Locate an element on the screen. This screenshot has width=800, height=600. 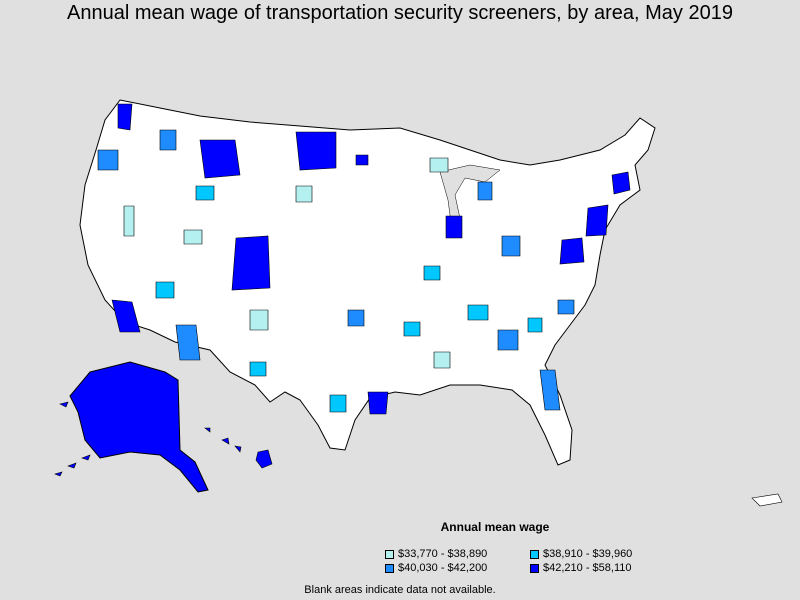
area-washington-dc is located at coordinates (572, 251).